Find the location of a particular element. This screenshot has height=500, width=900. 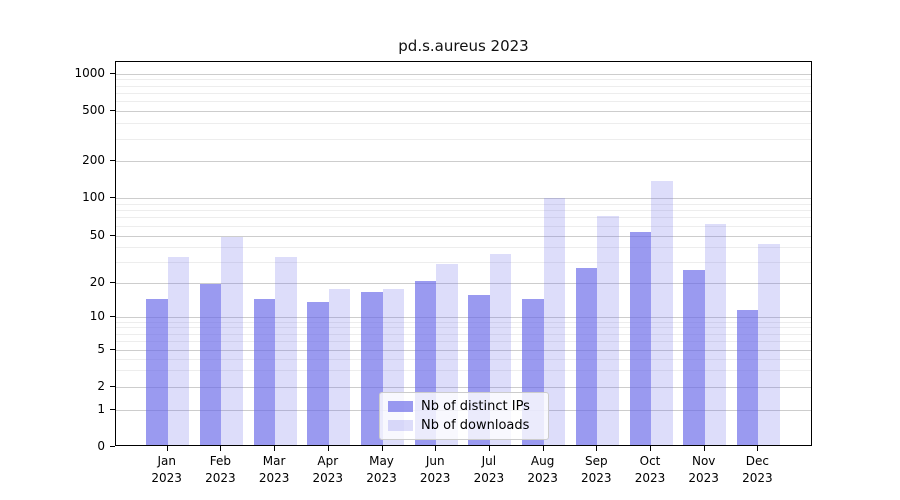

bar-downloads-nov is located at coordinates (715, 334).